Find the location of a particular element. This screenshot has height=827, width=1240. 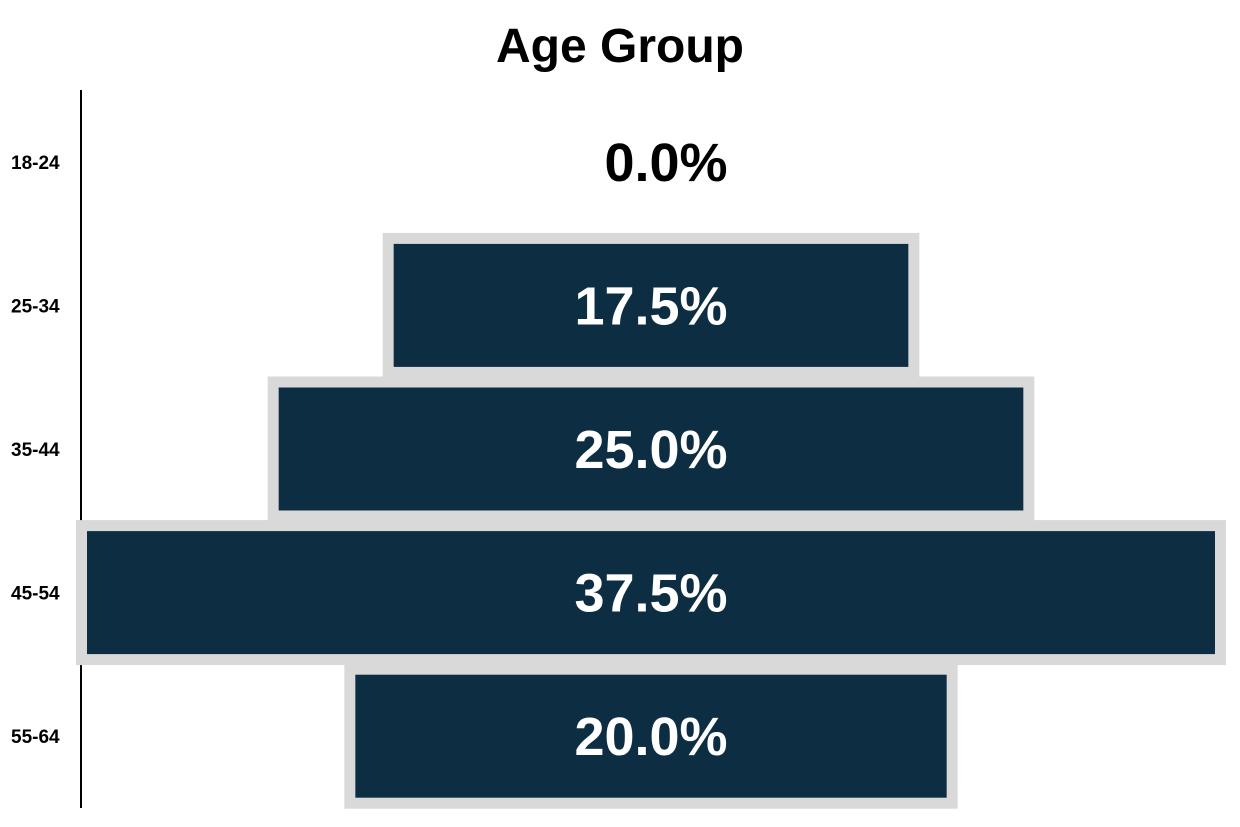

category-label: 18-24 is located at coordinates (35, 163).